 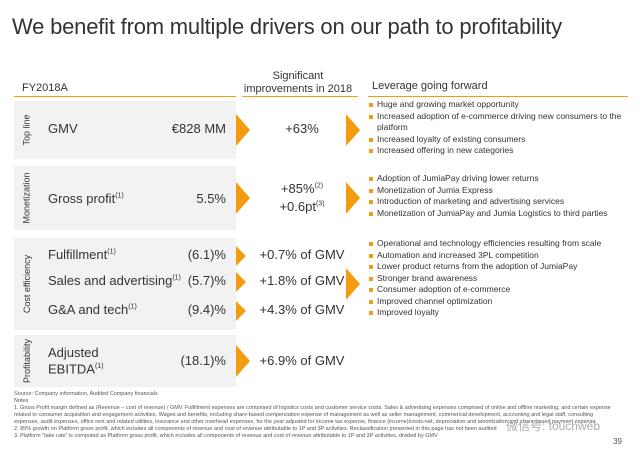 I want to click on row-improvement-1: +85%(2), so click(x=302, y=188).